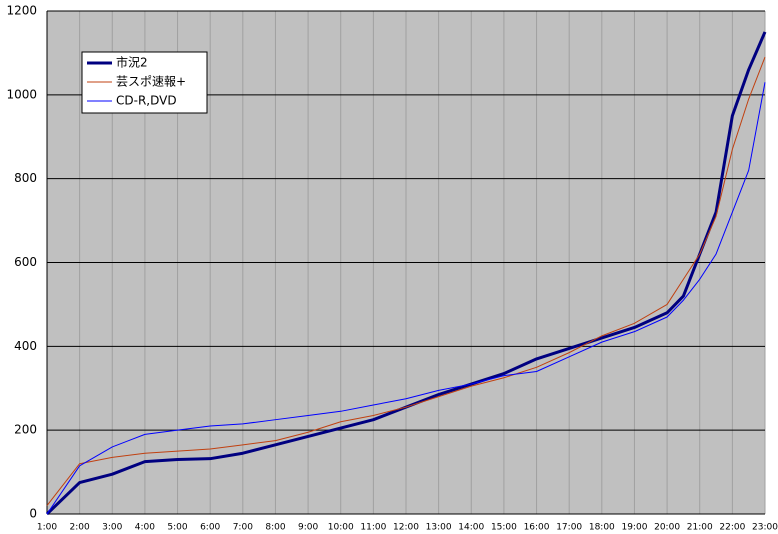 The image size is (778, 534). Describe the element at coordinates (21, 94) in the screenshot. I see `y-tick-label: 1000` at that location.